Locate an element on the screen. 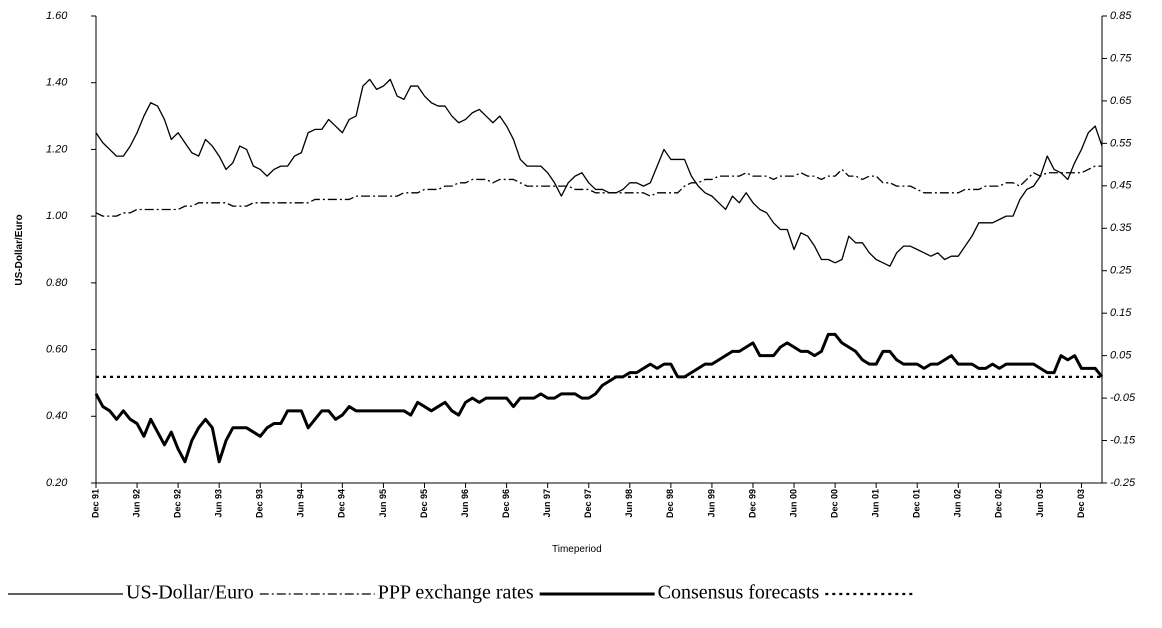  y2-tick-label: -0.25 is located at coordinates (1123, 483).